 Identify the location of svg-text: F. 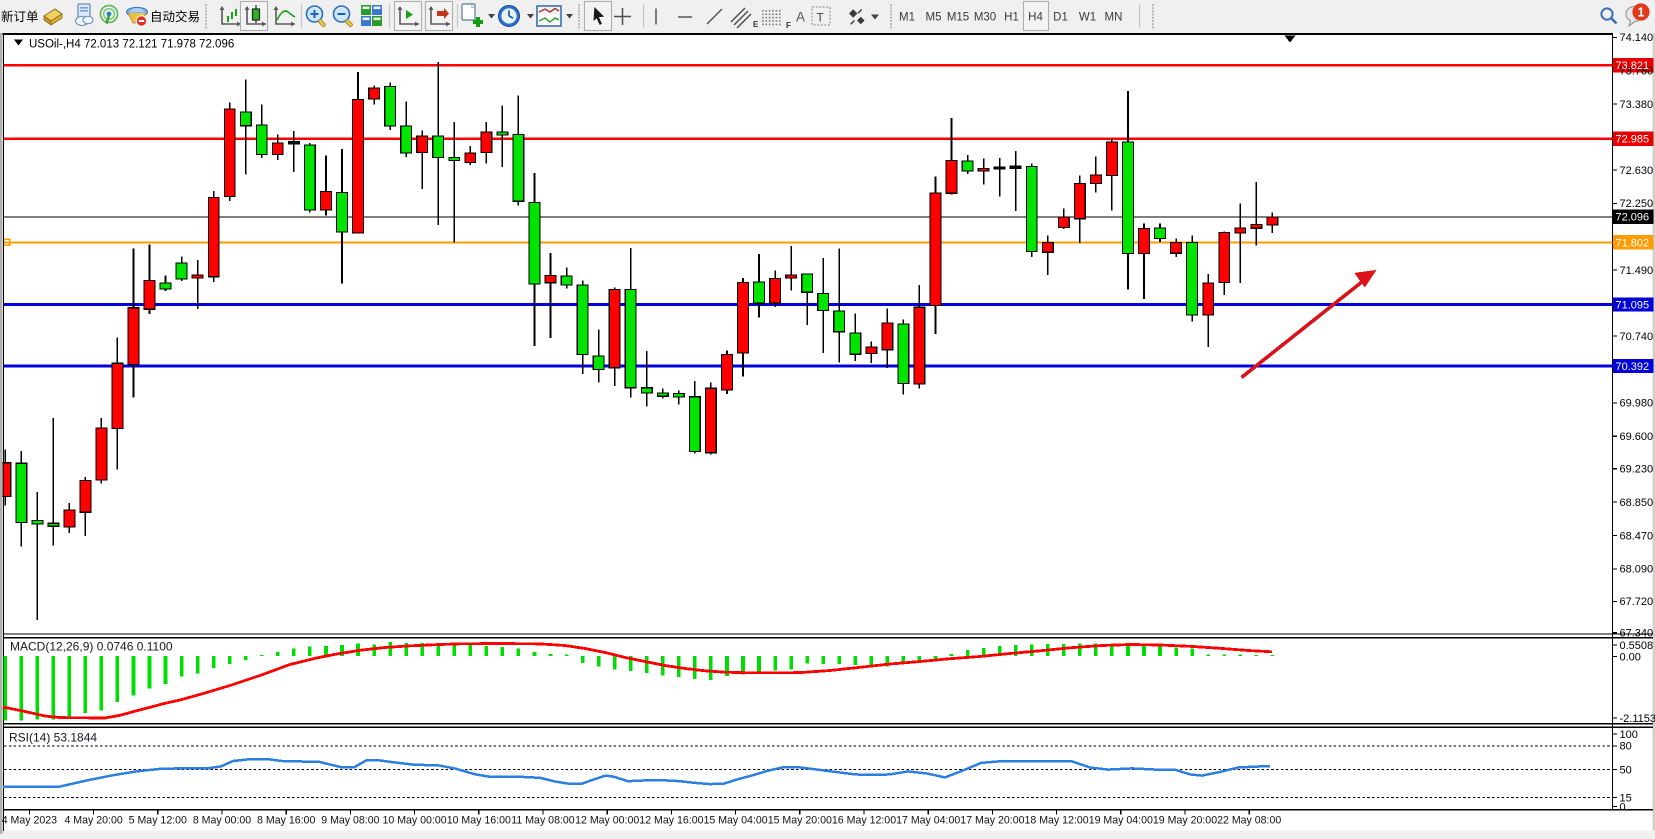
(788, 25).